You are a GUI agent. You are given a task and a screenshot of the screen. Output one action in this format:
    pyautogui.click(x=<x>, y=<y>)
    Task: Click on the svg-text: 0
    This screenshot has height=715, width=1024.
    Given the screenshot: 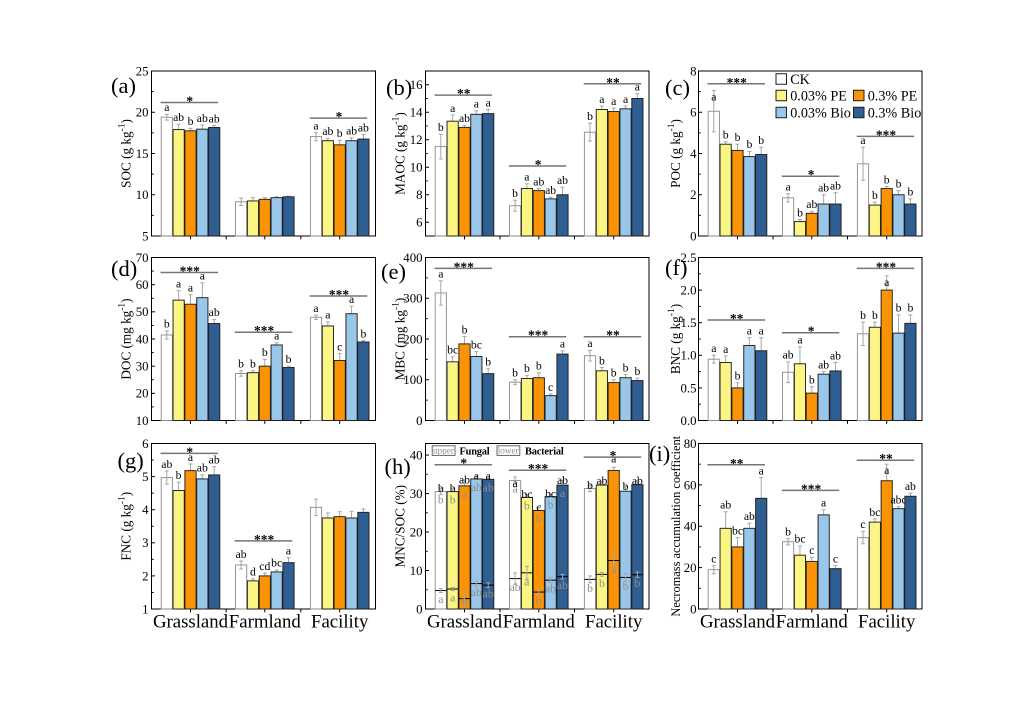 What is the action you would take?
    pyautogui.click(x=693, y=236)
    